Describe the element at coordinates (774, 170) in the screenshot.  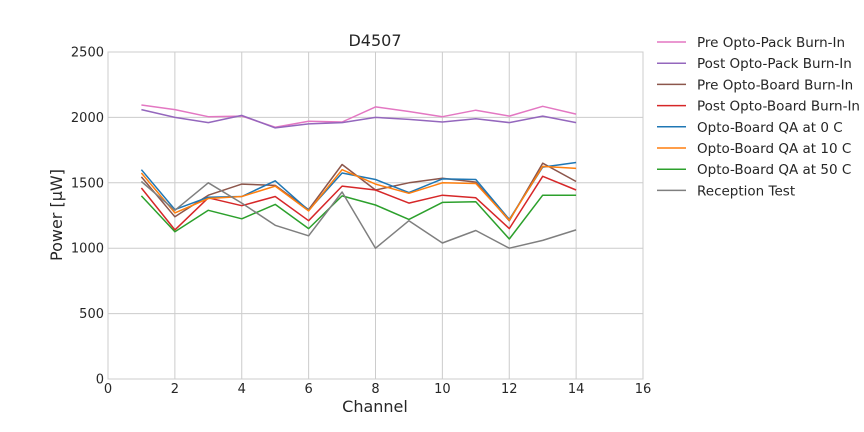
I see `legend-label: Opto-Board QA at 50 C` at that location.